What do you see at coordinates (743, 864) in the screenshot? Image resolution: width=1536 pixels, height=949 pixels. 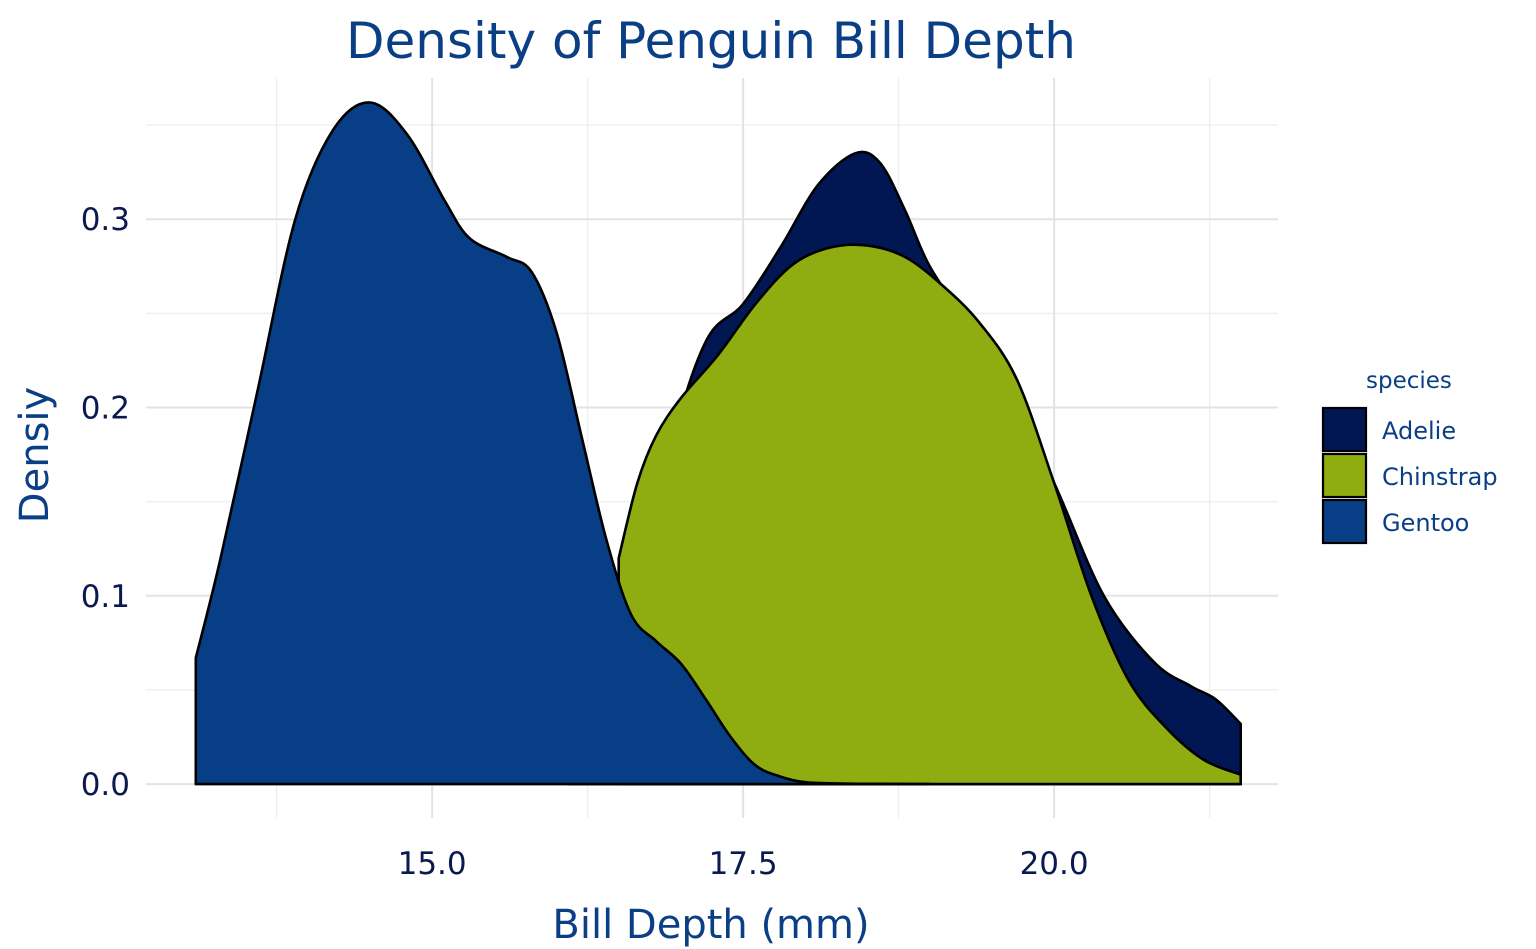 I see `x-tick-label: 17.5` at bounding box center [743, 864].